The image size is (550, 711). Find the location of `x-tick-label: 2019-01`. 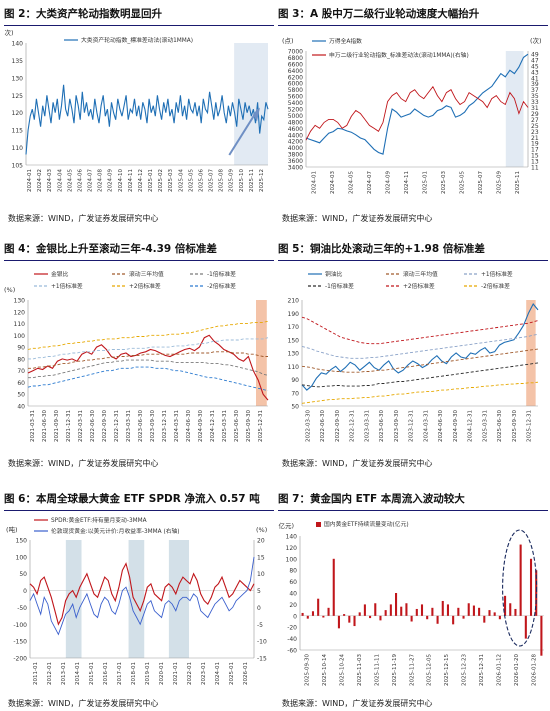

x-tick-label: 2019-01 is located at coordinates (148, 673).